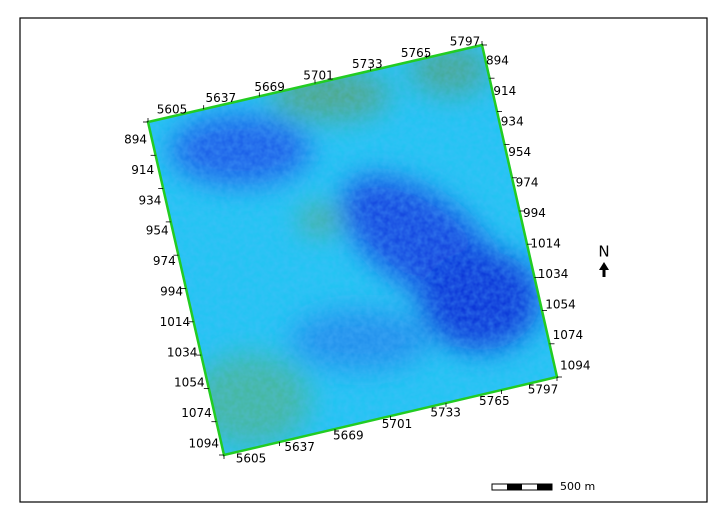 This screenshot has height=523, width=727. I want to click on north-label: N, so click(603, 252).